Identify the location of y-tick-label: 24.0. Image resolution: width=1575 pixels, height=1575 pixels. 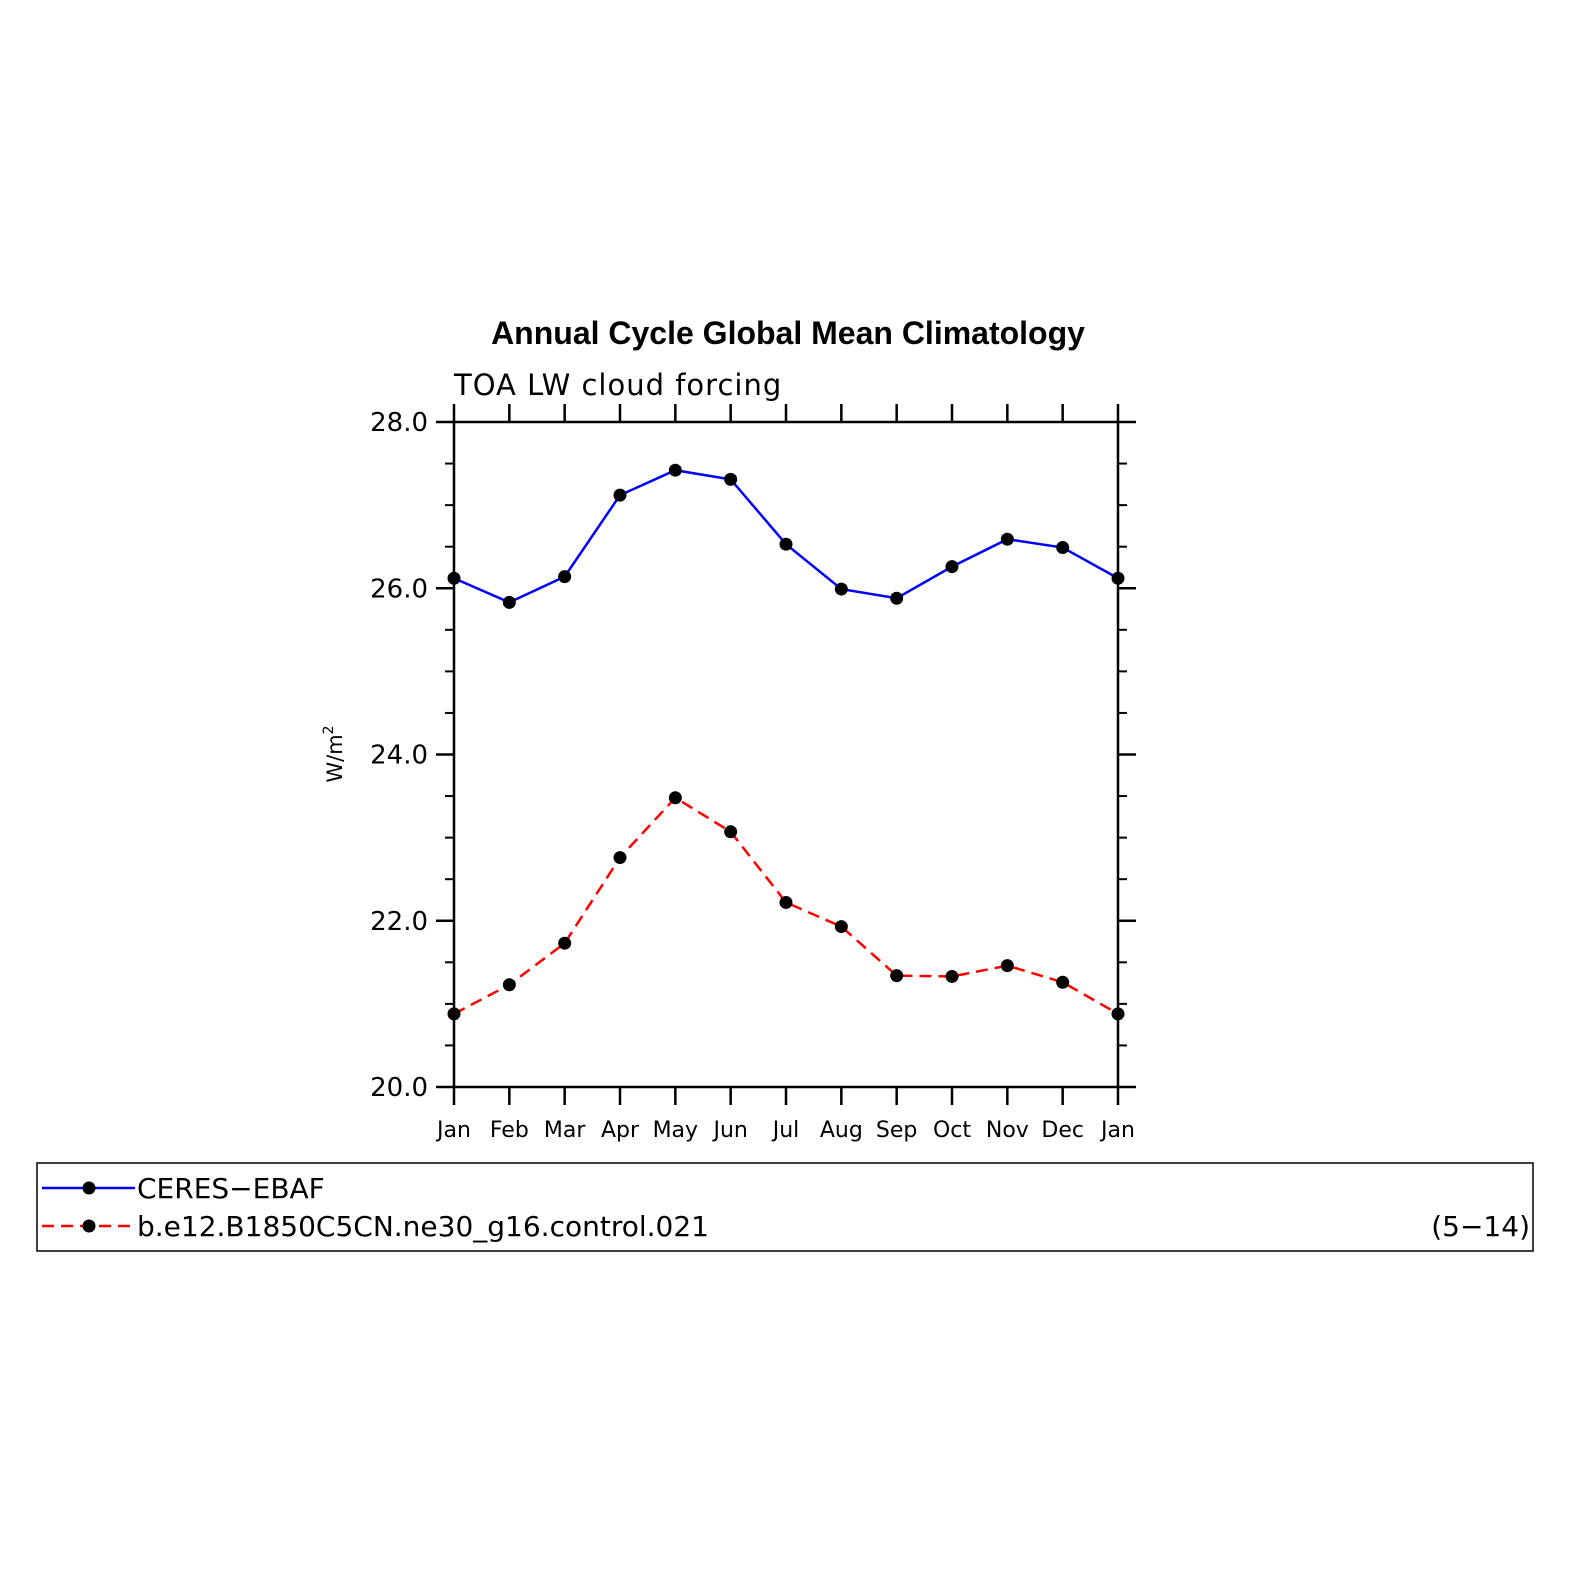
(399, 756).